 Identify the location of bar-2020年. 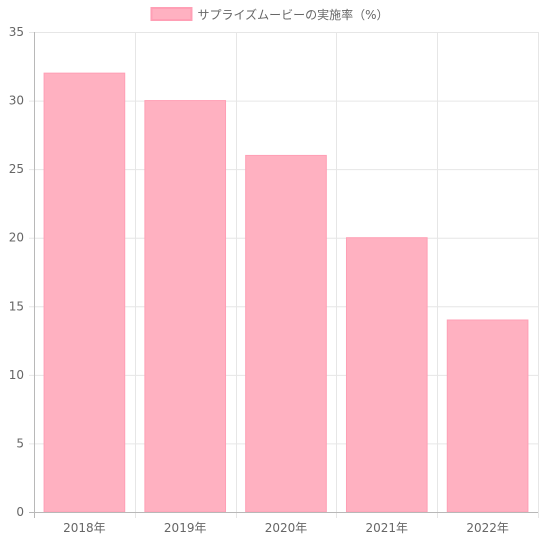
(286, 333).